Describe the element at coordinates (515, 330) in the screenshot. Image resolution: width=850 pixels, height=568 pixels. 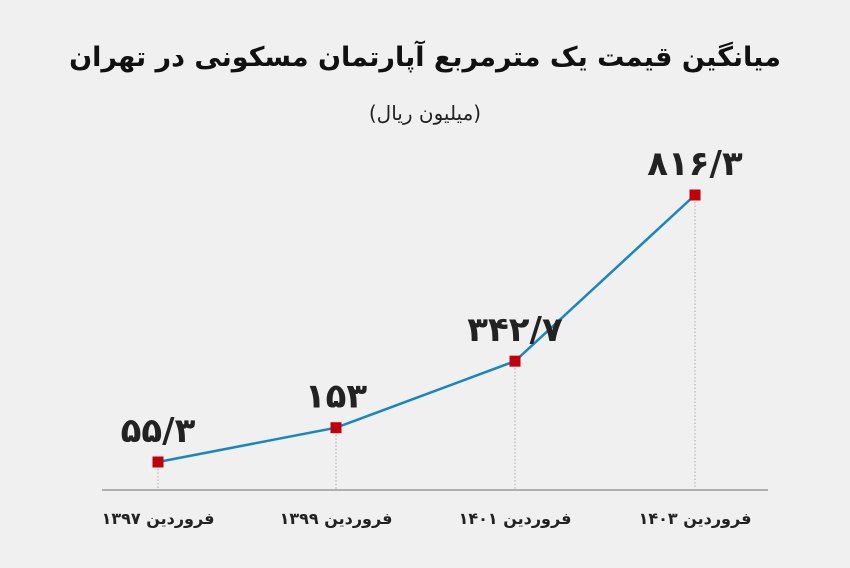
I see `data-label-3: ۳۴۲/۷` at that location.